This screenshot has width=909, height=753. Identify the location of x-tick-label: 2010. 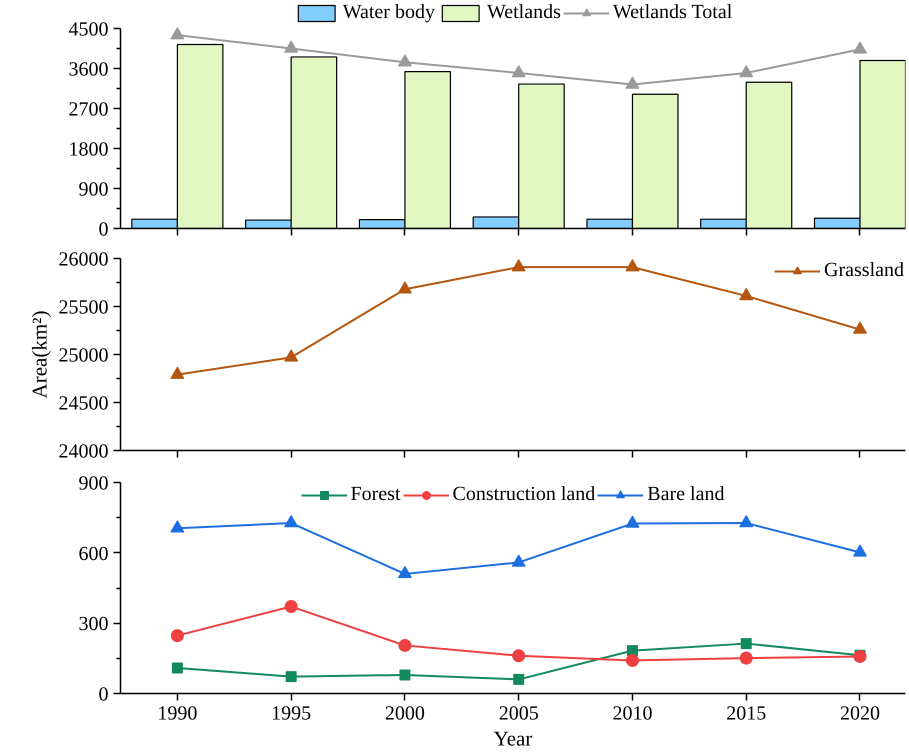
(632, 713).